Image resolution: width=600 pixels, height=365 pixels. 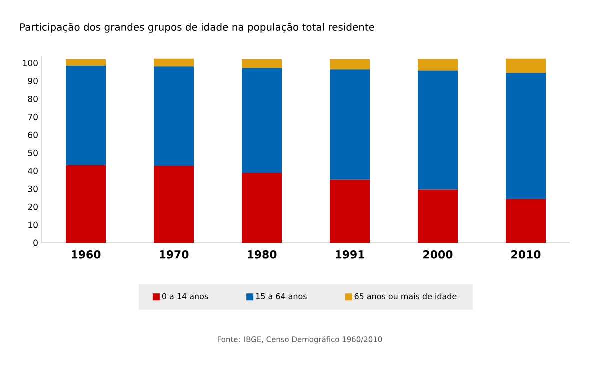 What do you see at coordinates (33, 225) in the screenshot?
I see `y-tick-label: 10` at bounding box center [33, 225].